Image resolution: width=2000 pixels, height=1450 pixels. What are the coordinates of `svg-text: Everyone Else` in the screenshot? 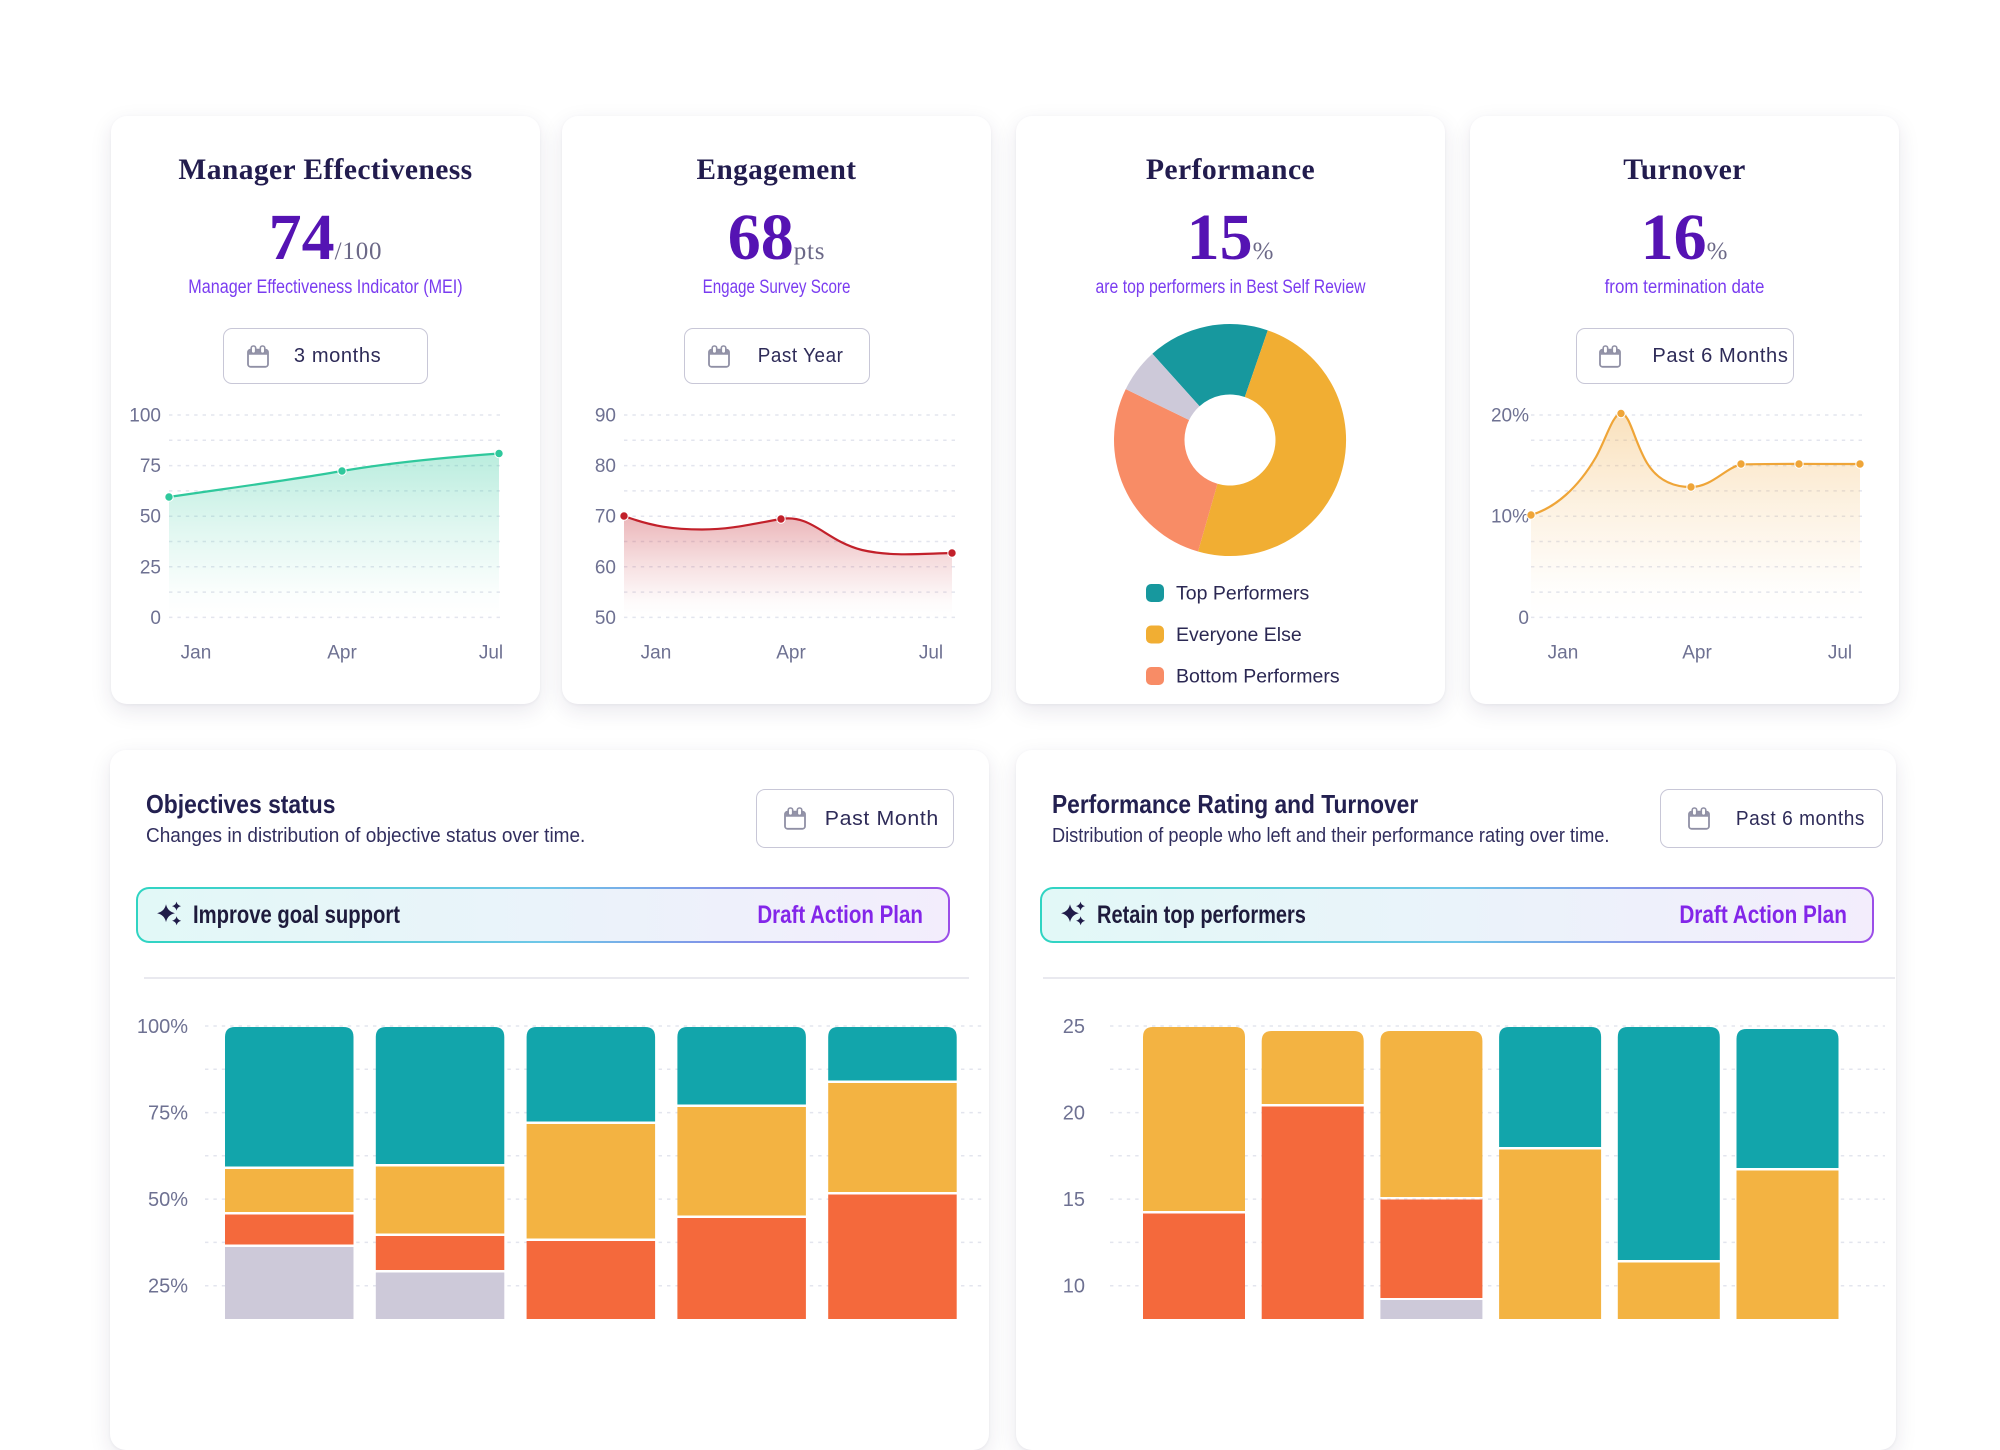 It's located at (1239, 635).